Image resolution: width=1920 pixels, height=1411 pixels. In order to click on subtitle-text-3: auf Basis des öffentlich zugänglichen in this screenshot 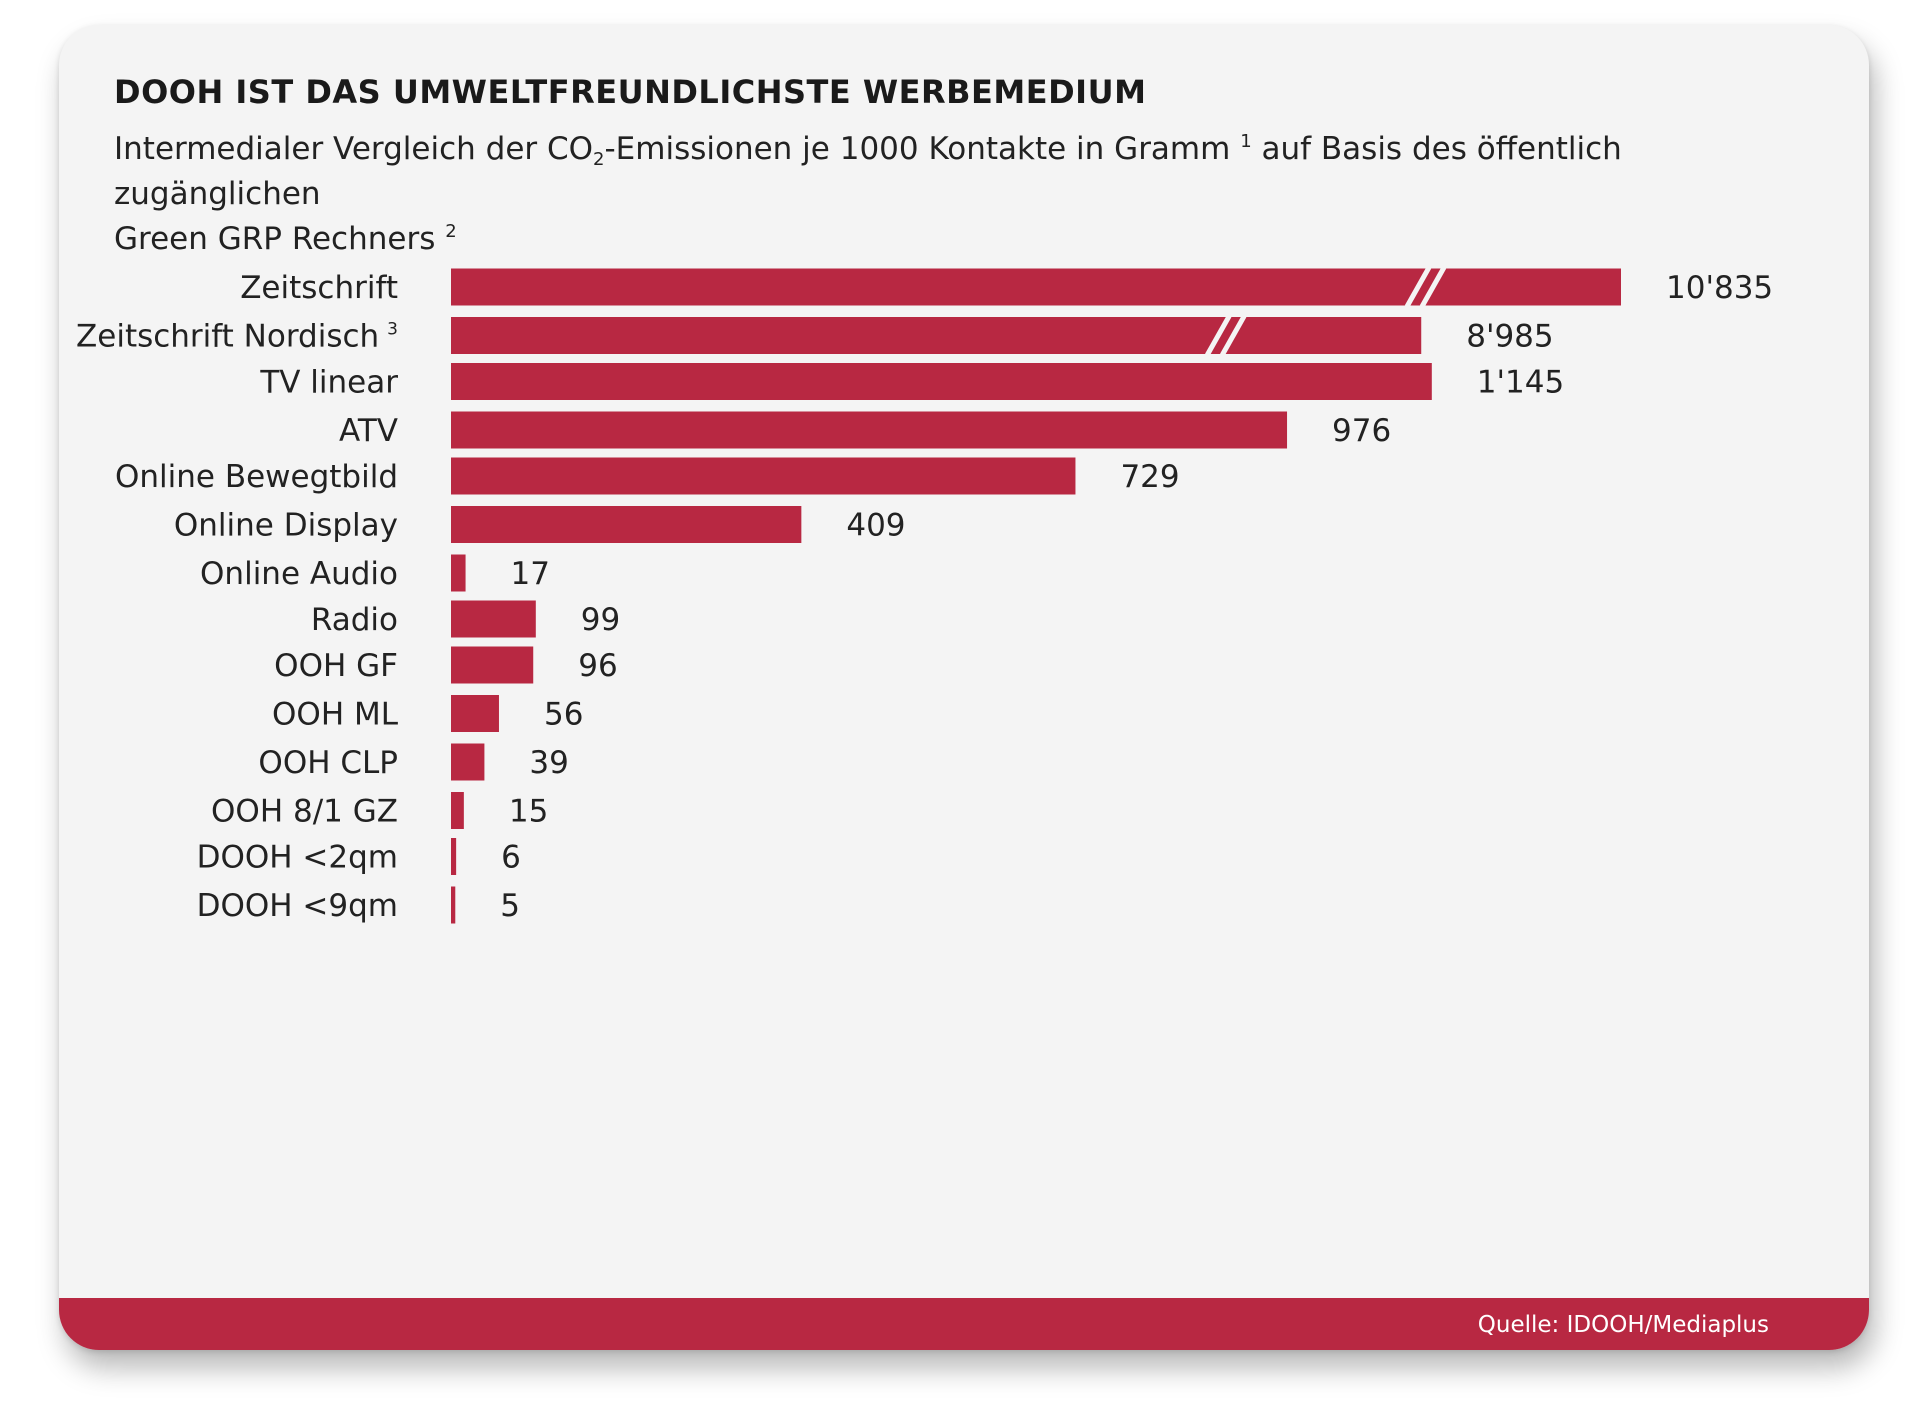, I will do `click(868, 171)`.